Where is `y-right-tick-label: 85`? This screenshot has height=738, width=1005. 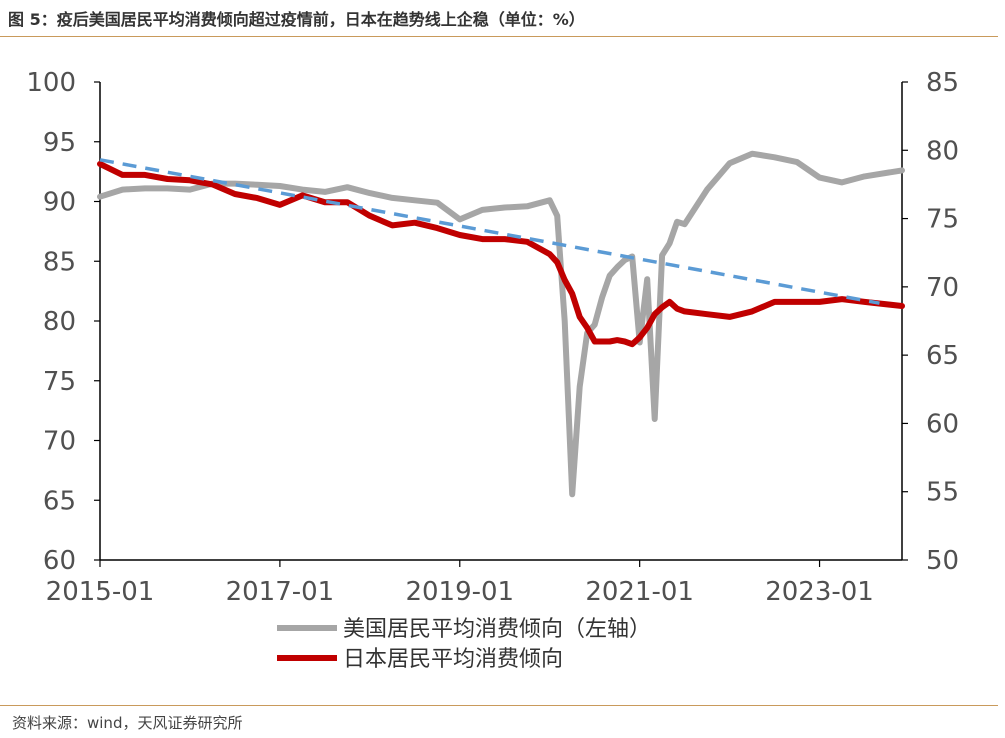
y-right-tick-label: 85 is located at coordinates (942, 83).